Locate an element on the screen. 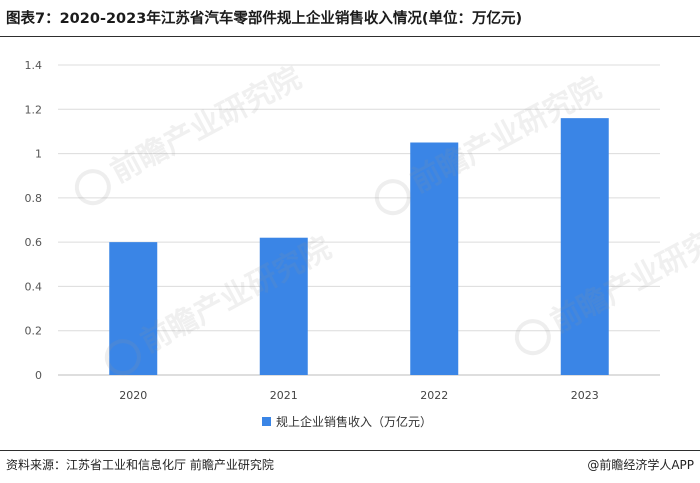 This screenshot has height=483, width=700. credit-note: @前瞻经济学人APP is located at coordinates (640, 465).